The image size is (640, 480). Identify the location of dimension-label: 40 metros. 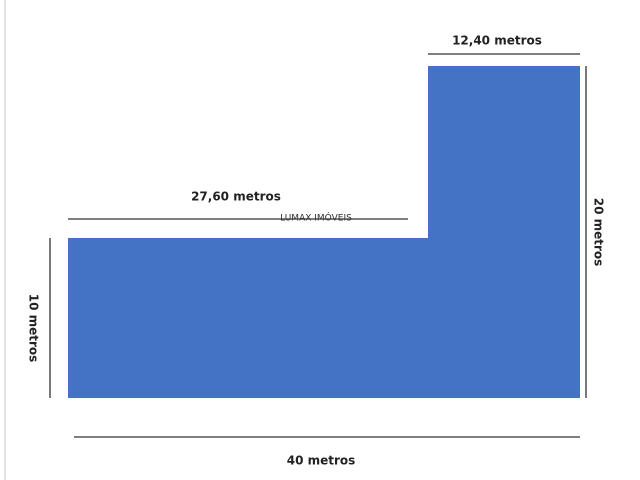
(321, 461).